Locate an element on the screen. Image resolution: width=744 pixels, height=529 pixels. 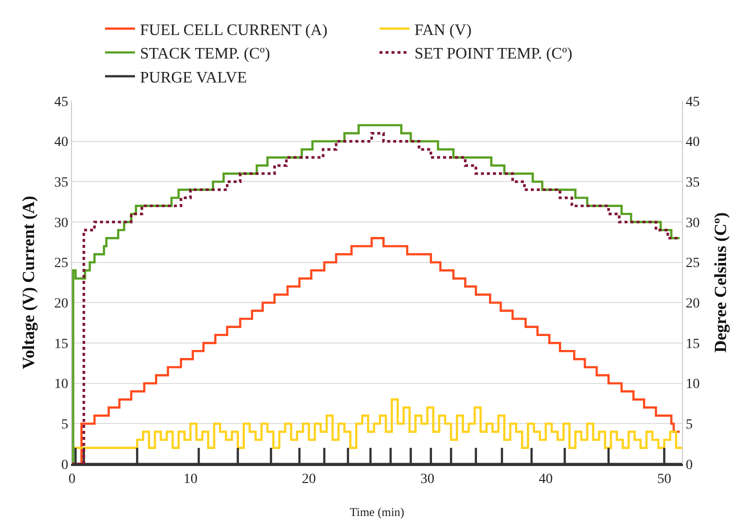
y-tick-label: 45 is located at coordinates (61, 102).